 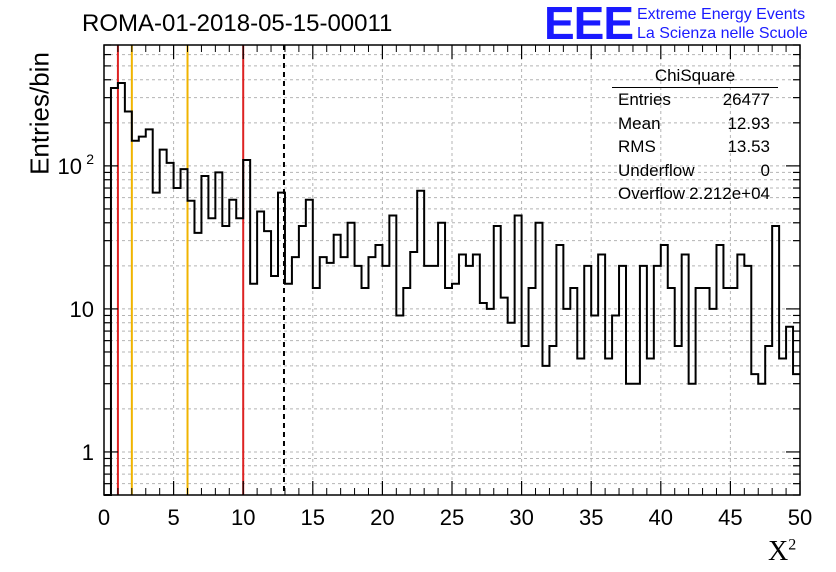 I want to click on eee-logo: EEE, so click(x=589, y=24).